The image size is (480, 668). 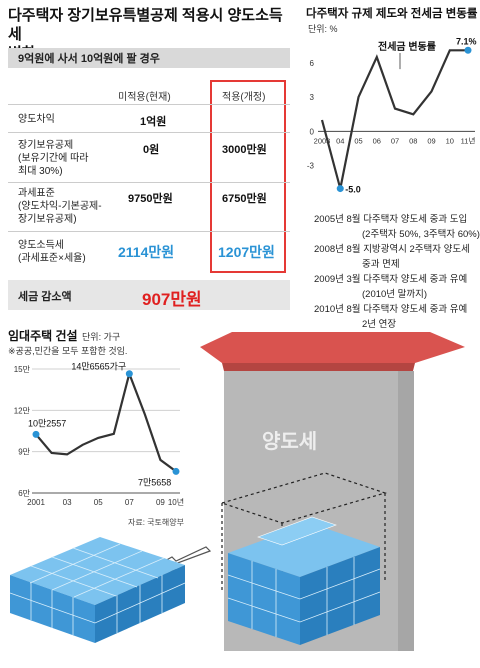 I want to click on scenario-bar: 9억원에 사서 10억원에 팔 경우, so click(x=149, y=58).